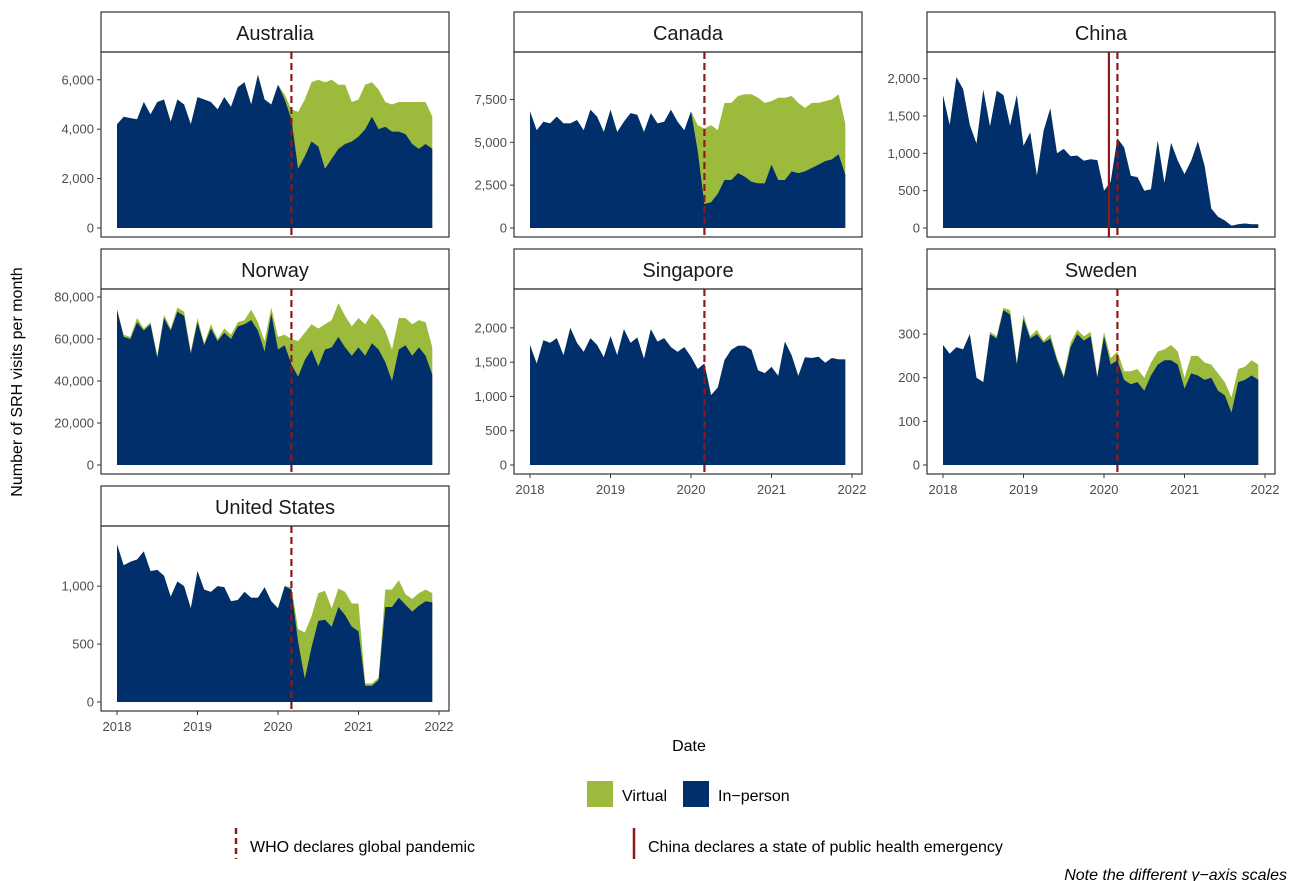 This screenshot has width=1293, height=881. Describe the element at coordinates (490, 185) in the screenshot. I see `y-tick-label: 2,500` at that location.